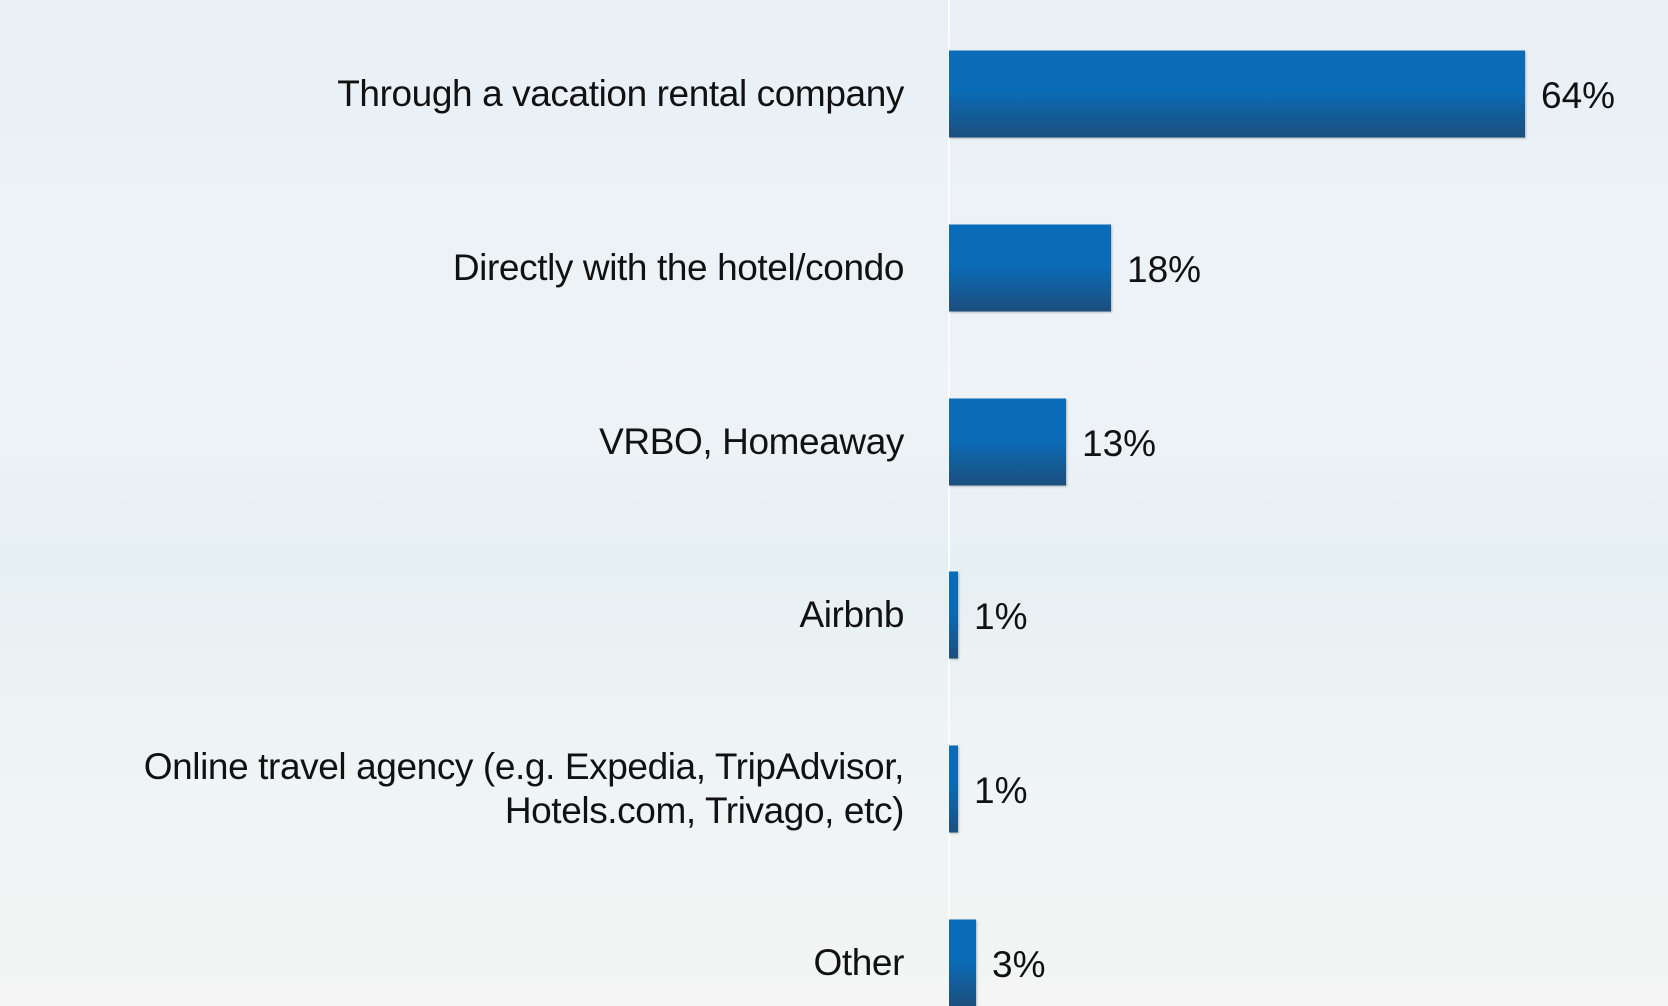 The image size is (1668, 1006). Describe the element at coordinates (1019, 964) in the screenshot. I see `value-label: 3%` at that location.